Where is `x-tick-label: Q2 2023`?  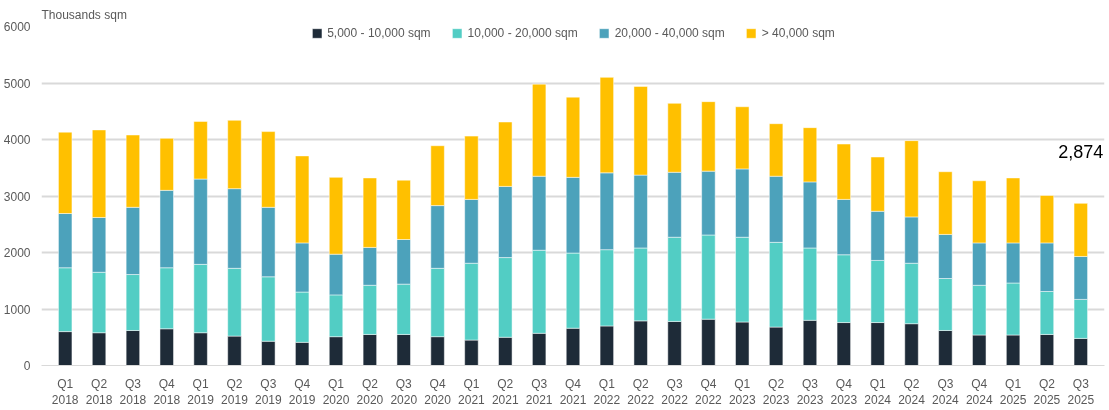 x-tick-label: Q2 2023 is located at coordinates (776, 392).